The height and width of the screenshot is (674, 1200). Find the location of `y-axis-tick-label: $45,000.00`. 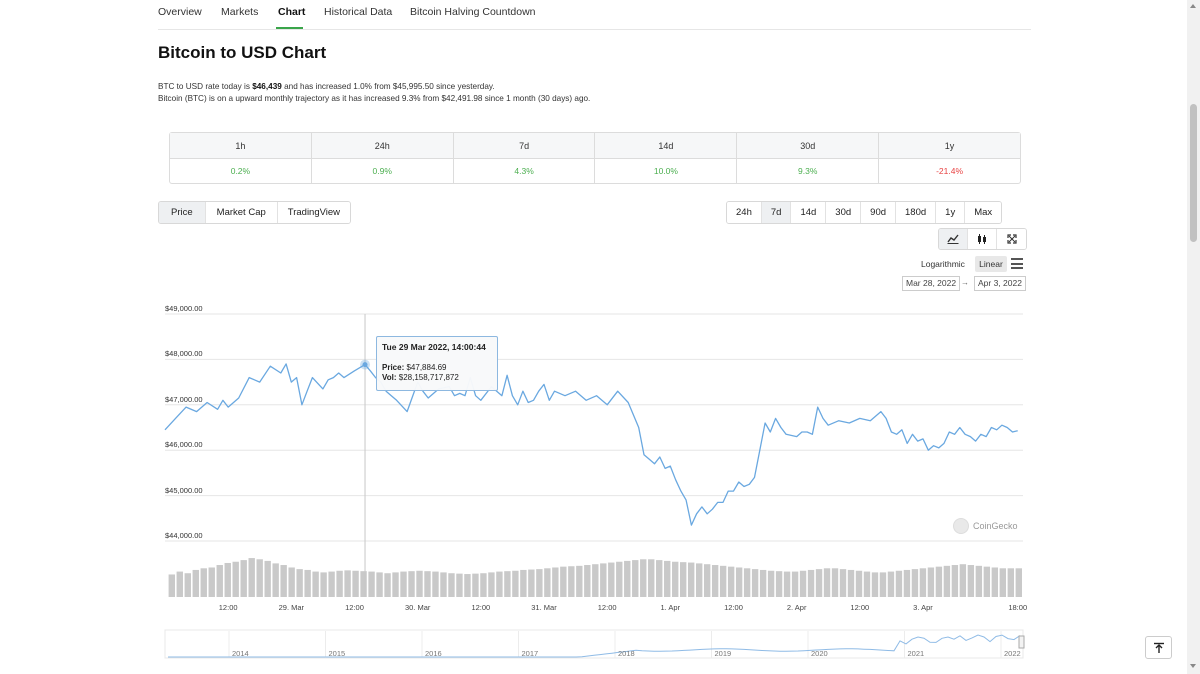

y-axis-tick-label: $45,000.00 is located at coordinates (184, 490).